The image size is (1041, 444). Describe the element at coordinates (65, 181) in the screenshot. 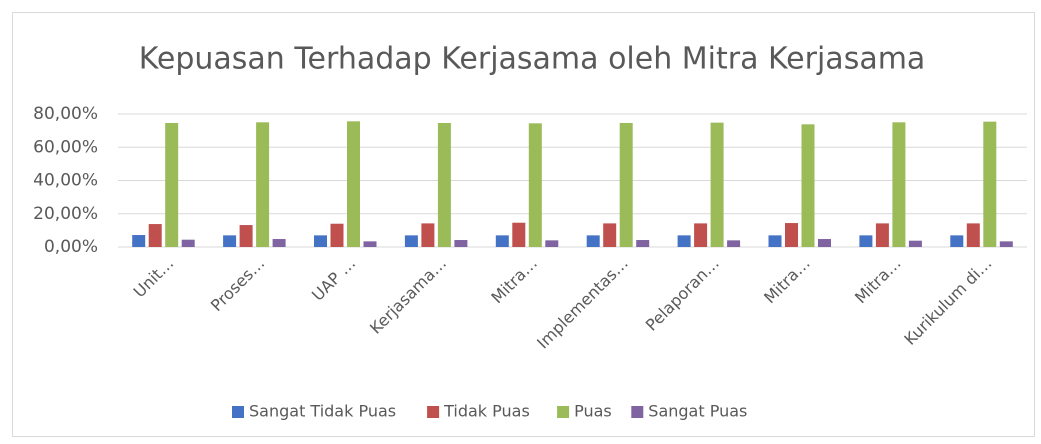

I see `y-tick-label: 40,00%` at that location.